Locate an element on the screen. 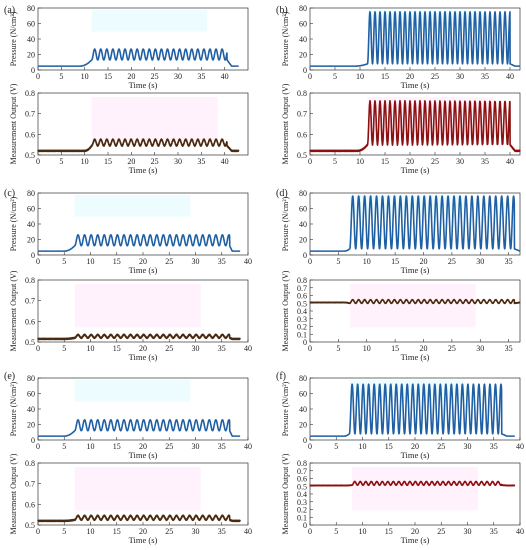  y-axis-label: Pressure (N/cm²) is located at coordinates (285, 223).